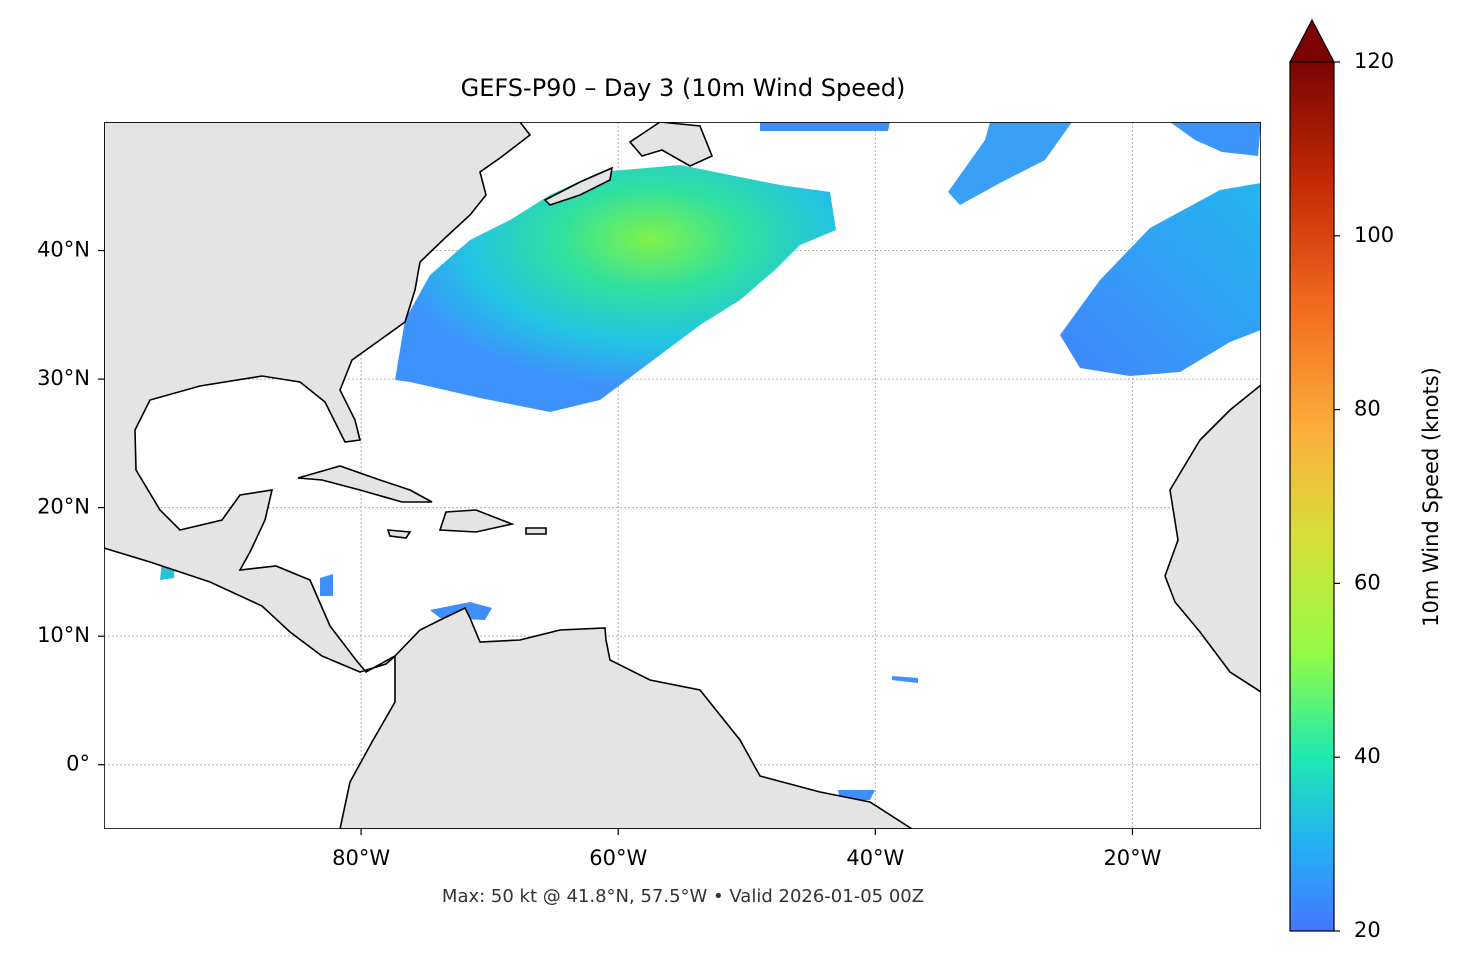 Image resolution: width=1466 pixels, height=969 pixels. What do you see at coordinates (1132, 858) in the screenshot?
I see `x-tick-label: 20°W` at bounding box center [1132, 858].